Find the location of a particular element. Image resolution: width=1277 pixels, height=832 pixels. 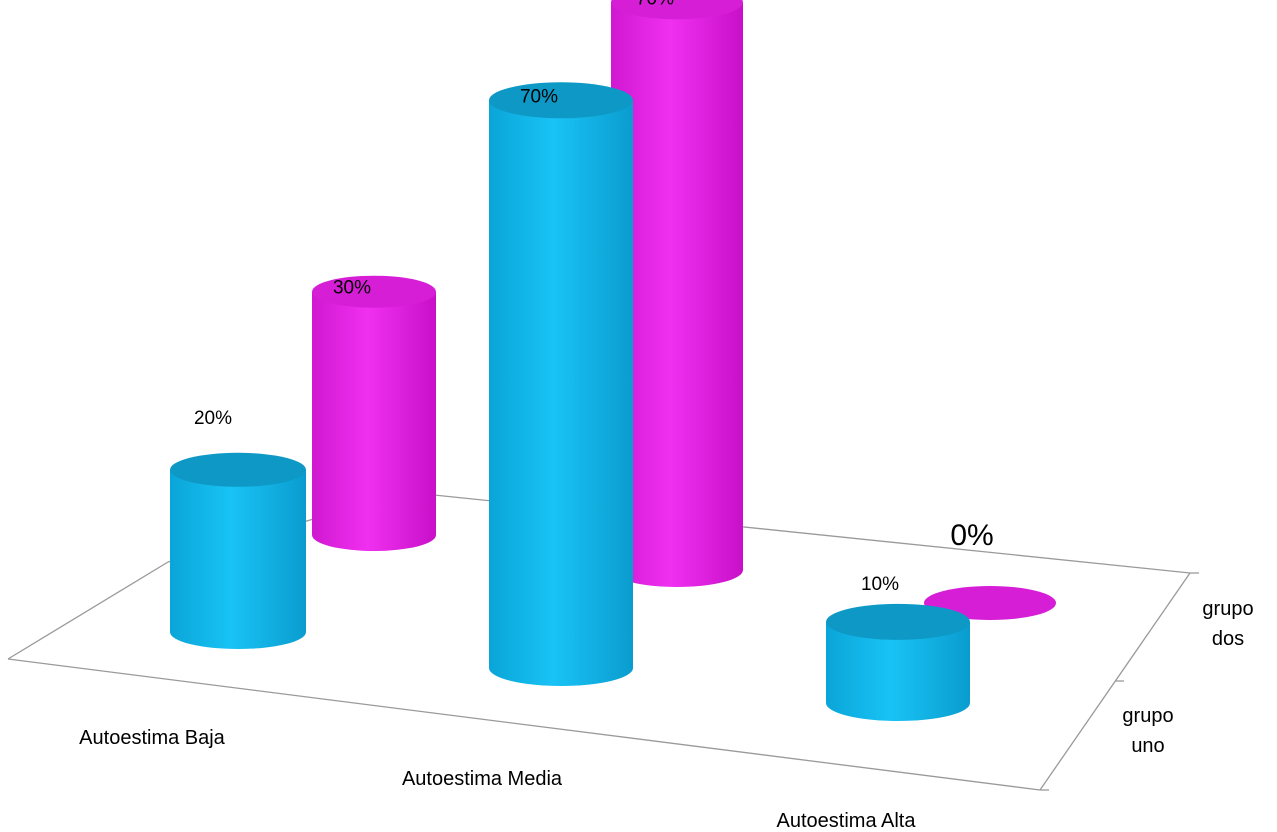

data-label: 20% is located at coordinates (213, 418).